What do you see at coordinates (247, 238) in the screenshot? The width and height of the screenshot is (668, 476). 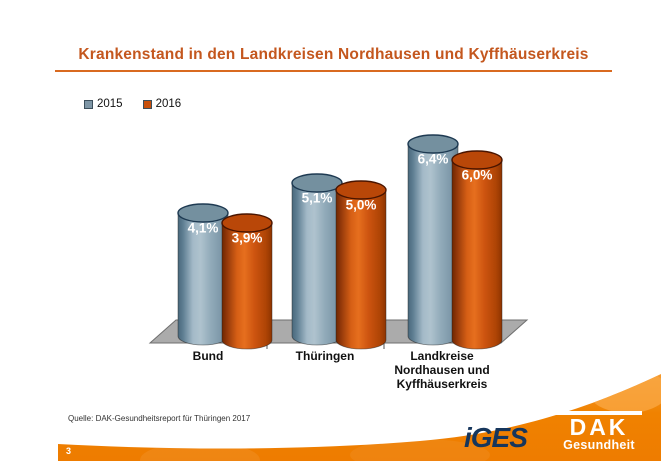 I see `value-label-Bund-2016: 3,9%` at bounding box center [247, 238].